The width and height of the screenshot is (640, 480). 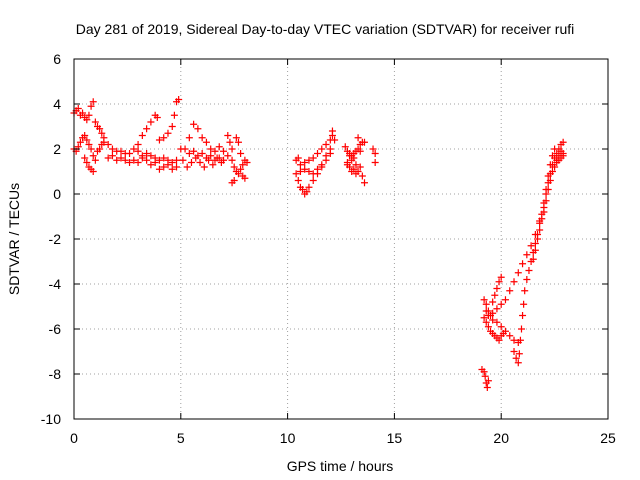 What do you see at coordinates (55, 329) in the screenshot?
I see `y-tick-label: -6` at bounding box center [55, 329].